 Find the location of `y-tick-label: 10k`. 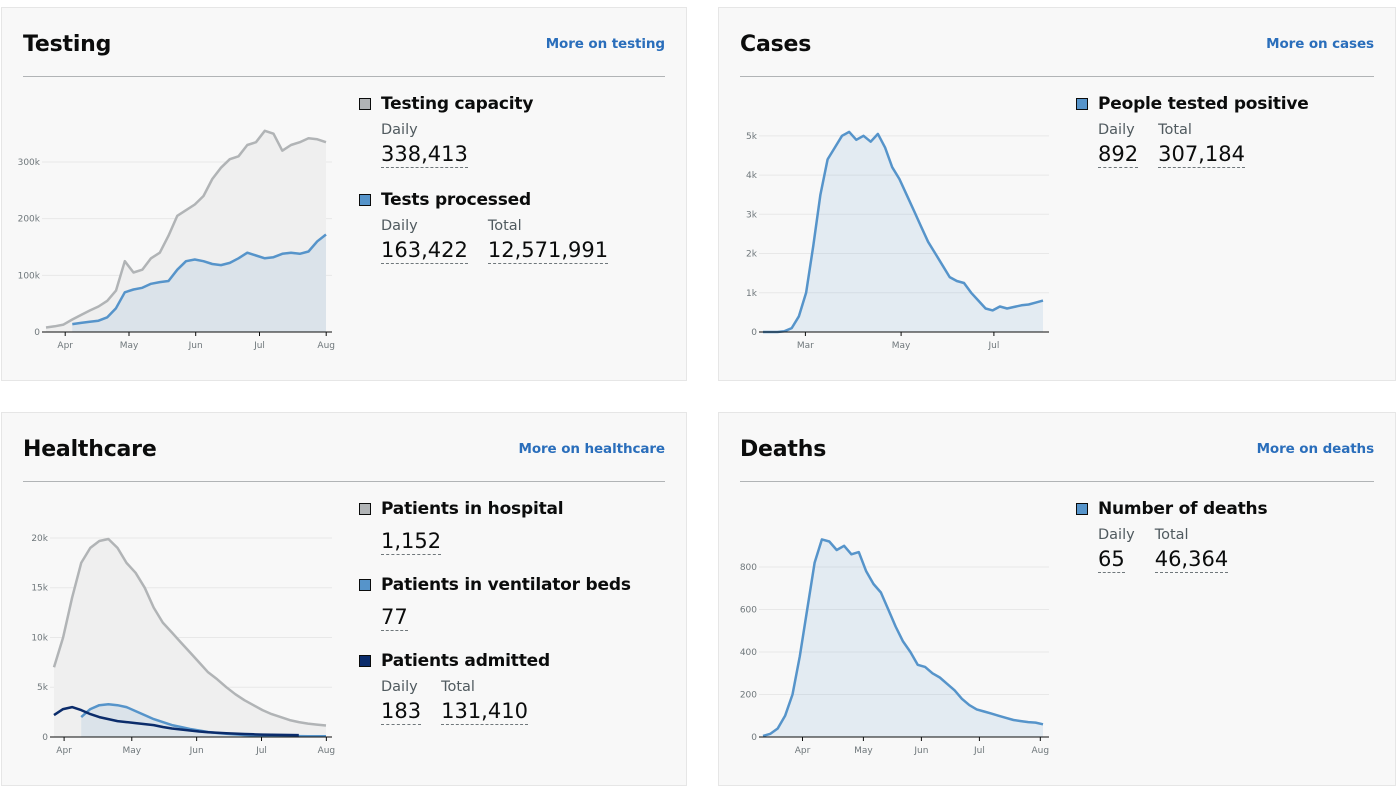

y-tick-label: 10k is located at coordinates (39, 638).